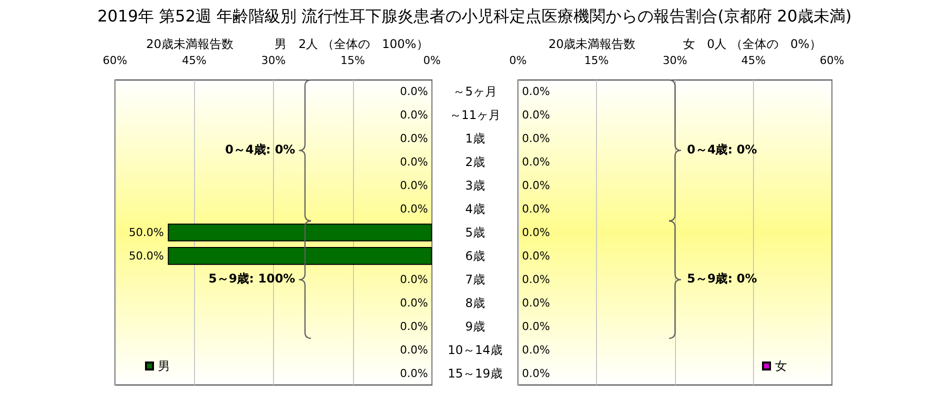 The image size is (949, 417). I want to click on annotation: 5～9歳: 100%, so click(252, 279).